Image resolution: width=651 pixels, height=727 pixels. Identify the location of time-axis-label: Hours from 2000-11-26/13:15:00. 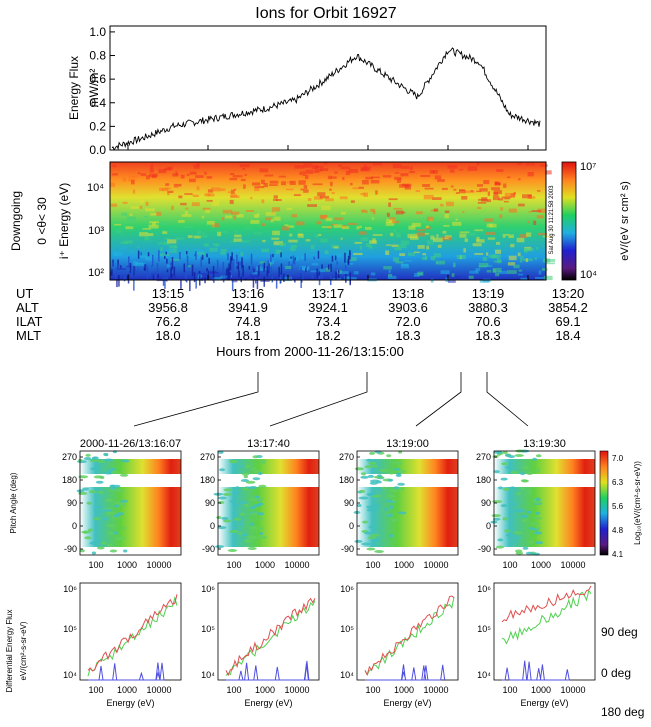
(310, 351).